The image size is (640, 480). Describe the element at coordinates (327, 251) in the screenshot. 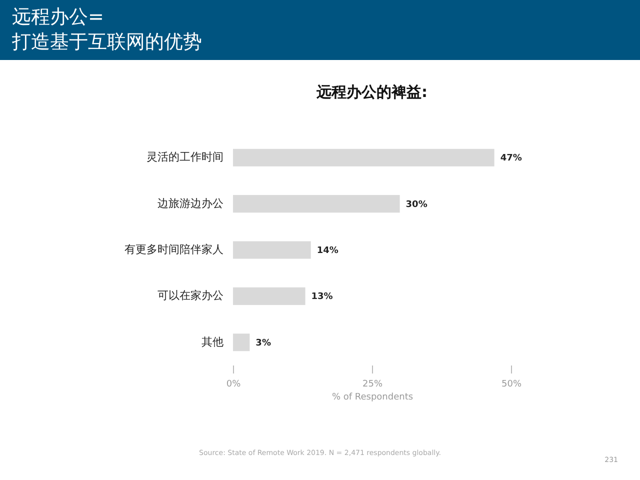

I see `data-label: 14%` at that location.